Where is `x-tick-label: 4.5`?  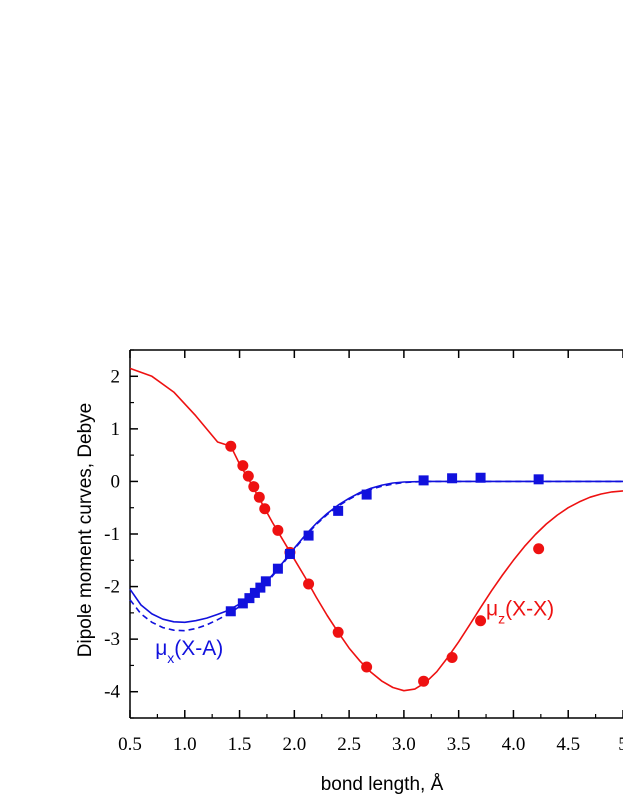 x-tick-label: 4.5 is located at coordinates (568, 744).